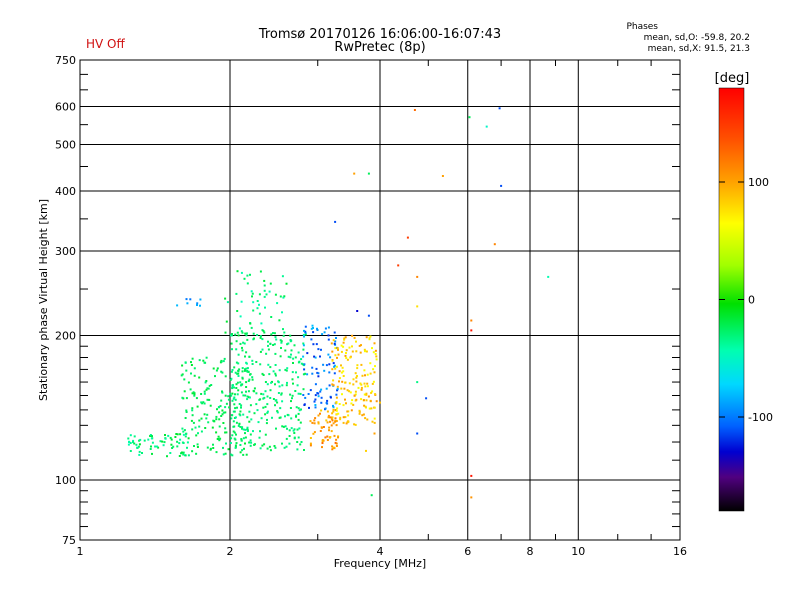 This screenshot has width=800, height=600. What do you see at coordinates (642, 27) in the screenshot?
I see `phase-stats-title: Phases` at bounding box center [642, 27].